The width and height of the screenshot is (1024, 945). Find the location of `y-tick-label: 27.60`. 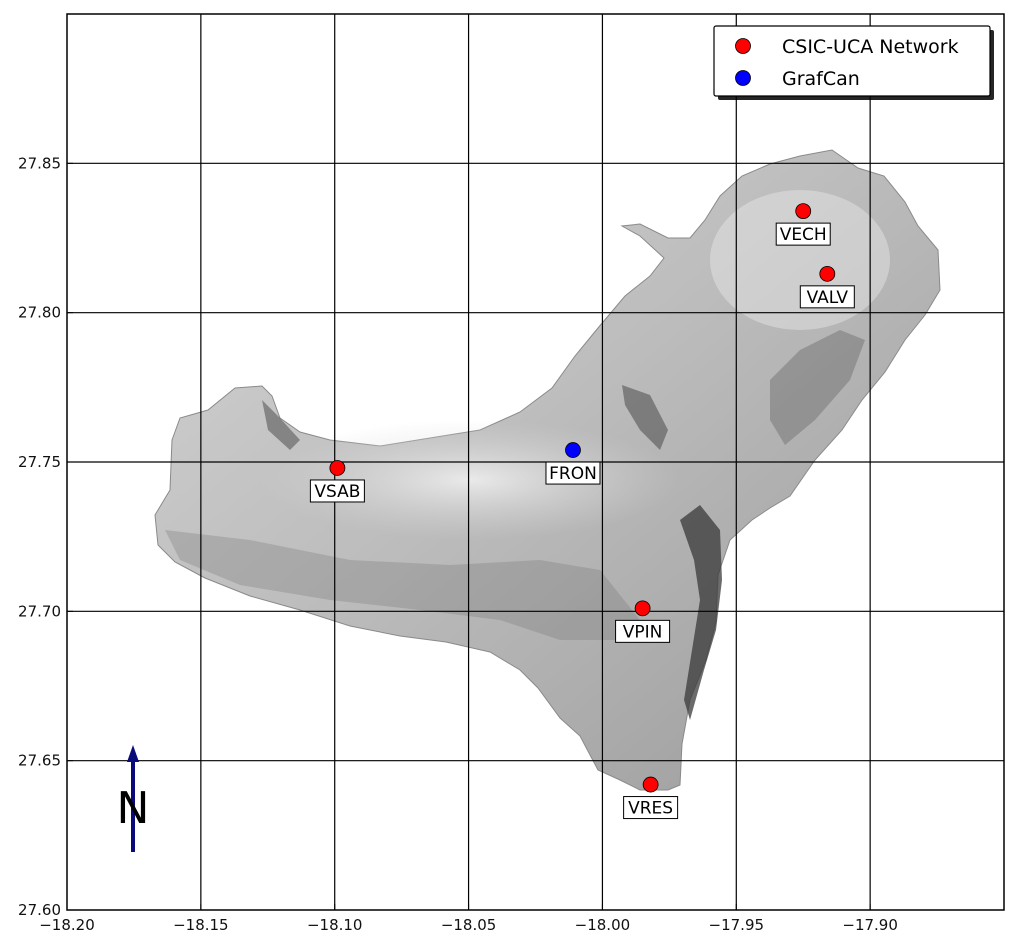

y-tick-label: 27.60 is located at coordinates (39, 910).